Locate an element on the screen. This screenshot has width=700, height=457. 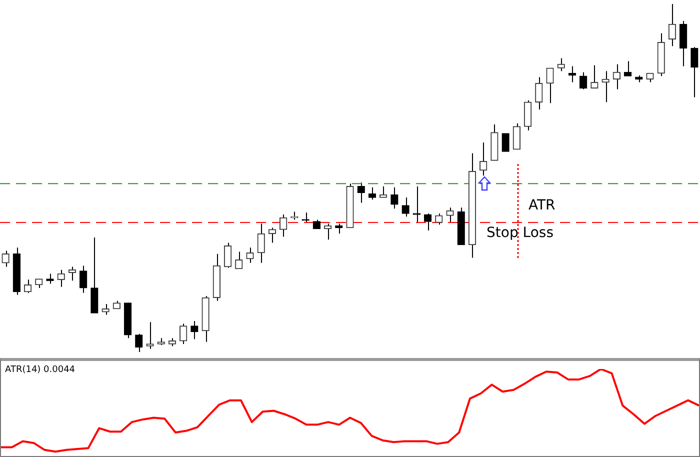
ref-line-label: Stop Loss is located at coordinates (520, 233).